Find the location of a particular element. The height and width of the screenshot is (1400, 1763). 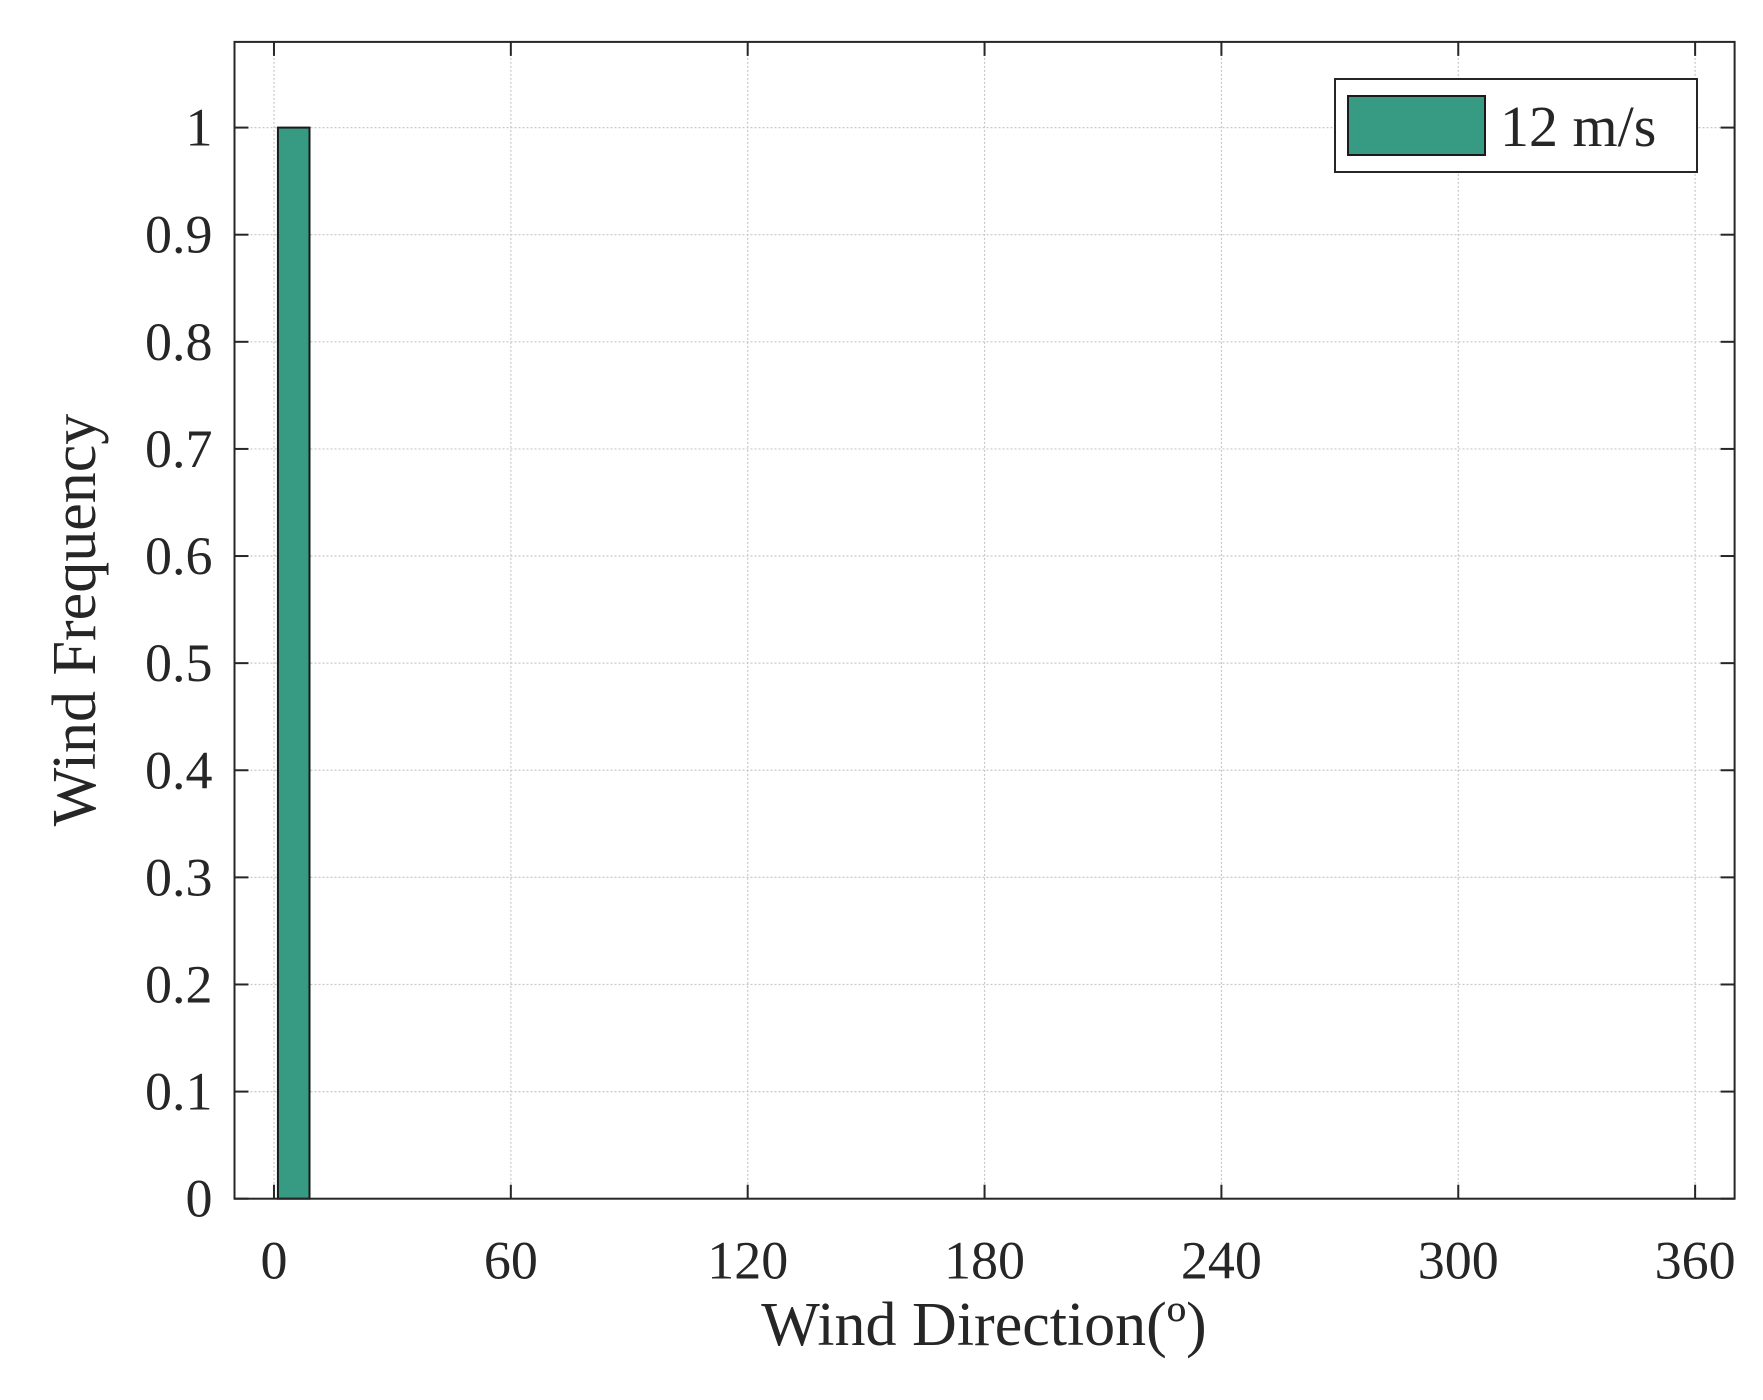

x-tick-label: 120 is located at coordinates (747, 1261).